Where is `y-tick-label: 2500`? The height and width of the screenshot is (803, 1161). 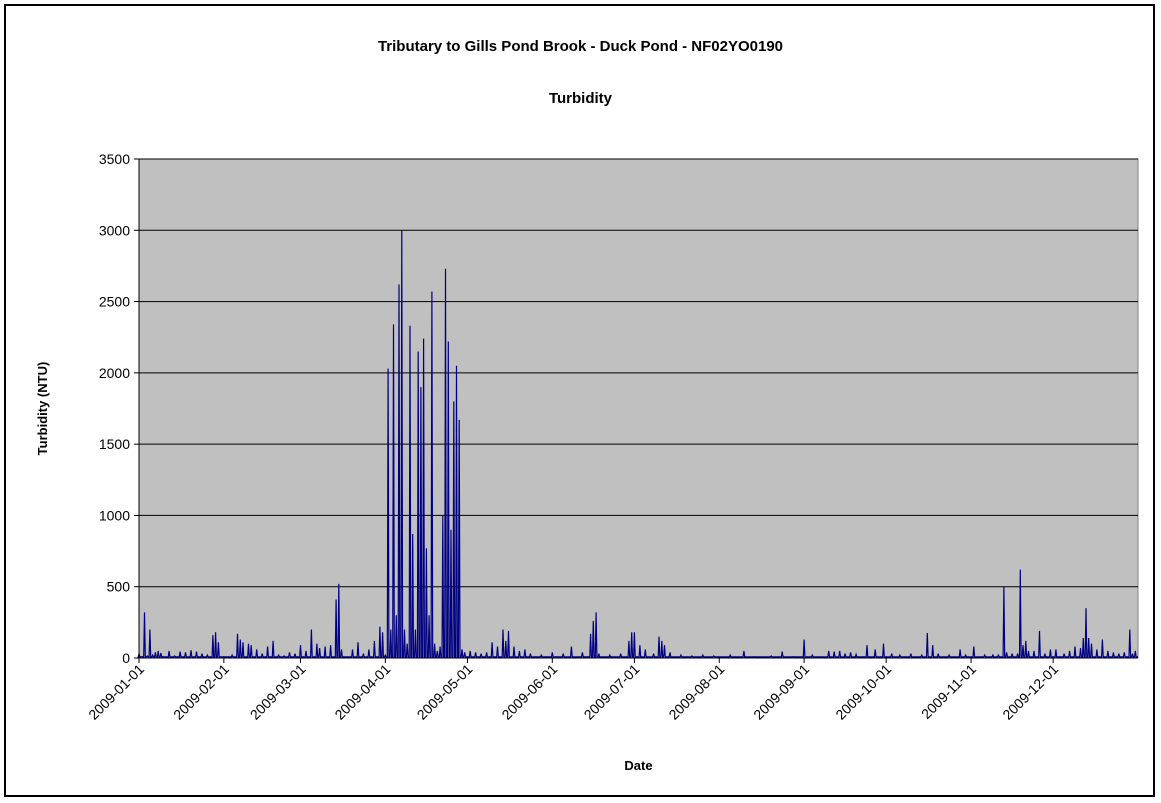
y-tick-label: 2500 is located at coordinates (114, 302).